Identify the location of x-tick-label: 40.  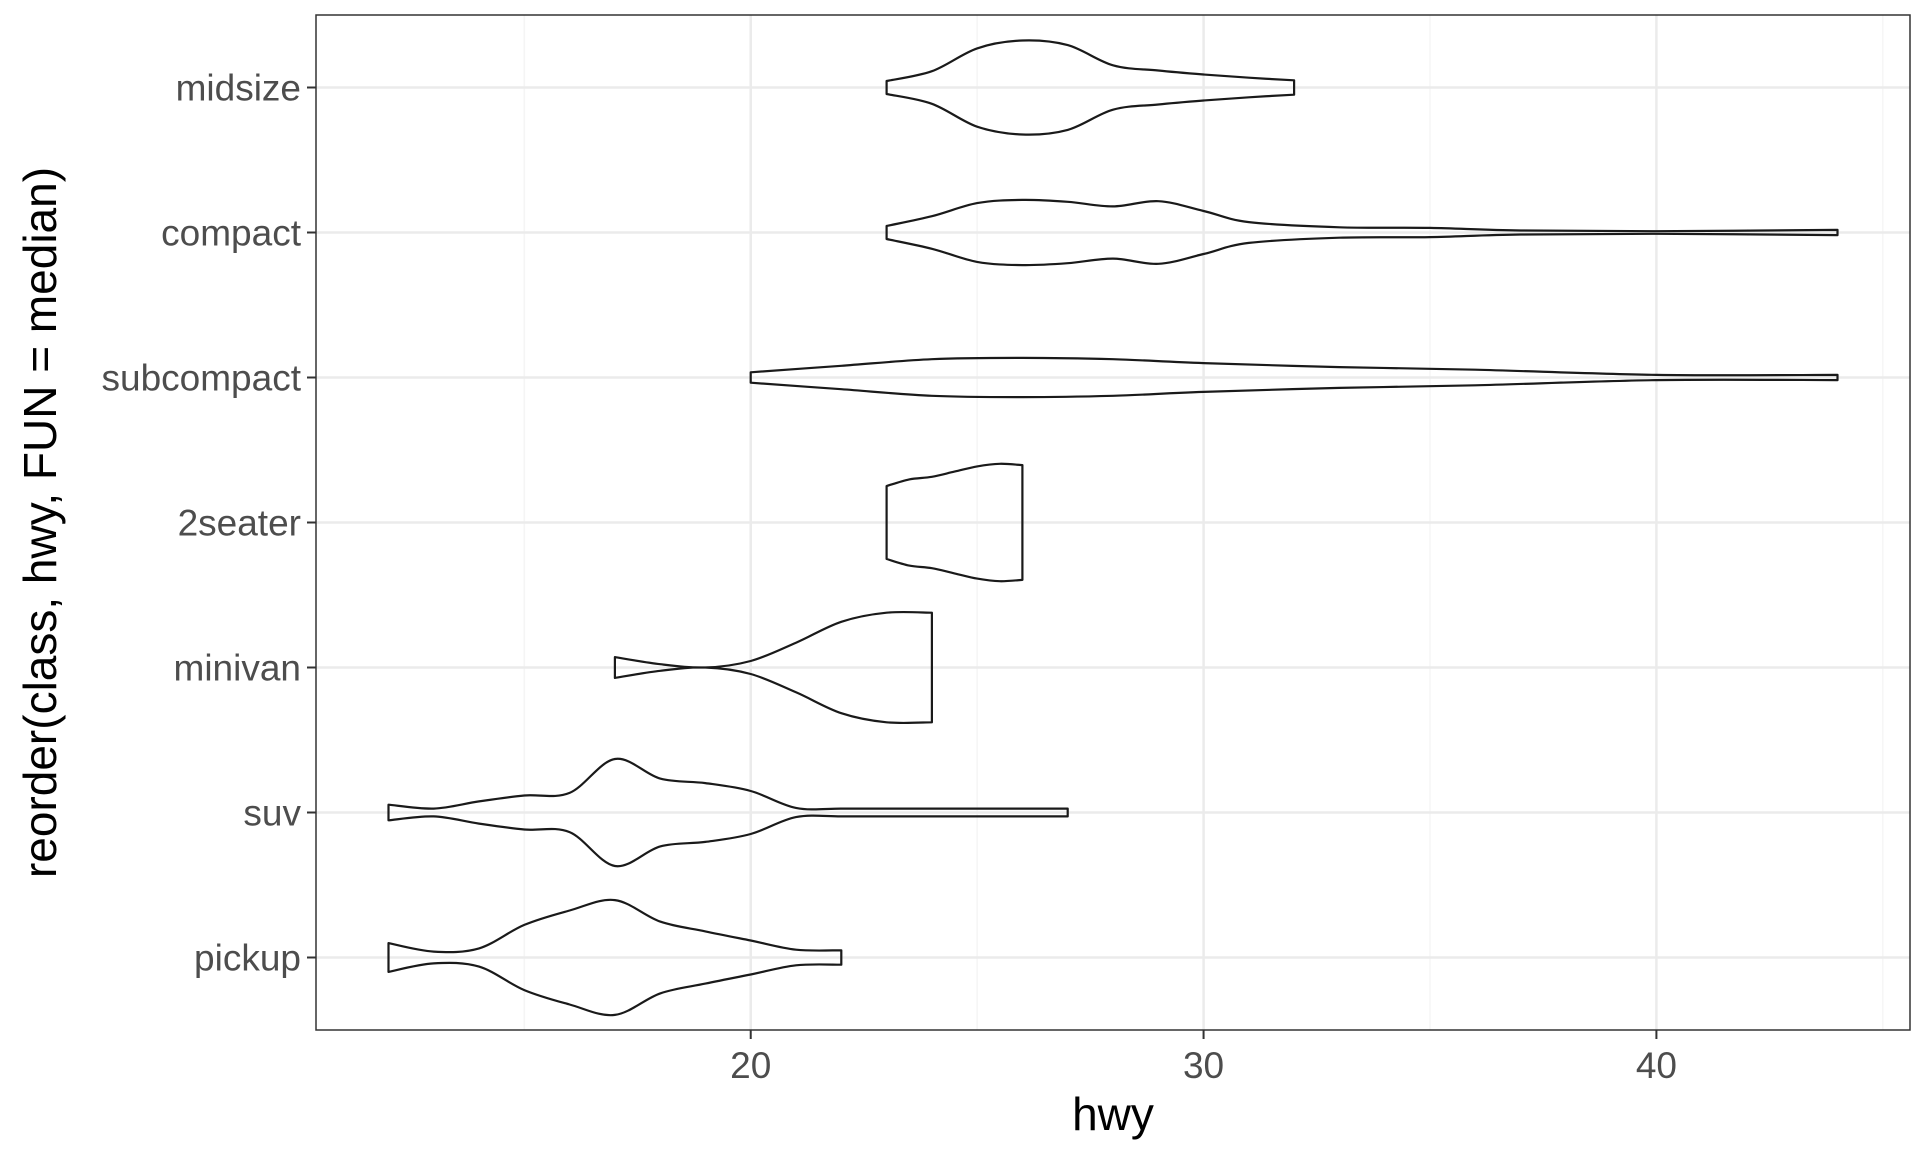
(1656, 1065).